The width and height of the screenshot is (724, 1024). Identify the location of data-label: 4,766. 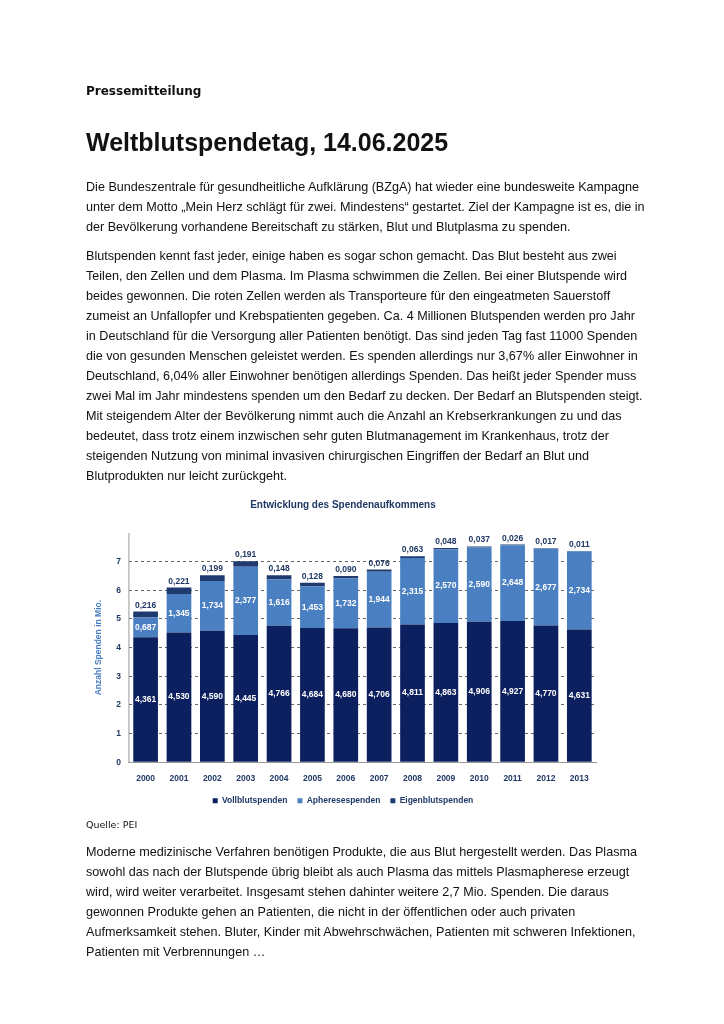
(279, 693).